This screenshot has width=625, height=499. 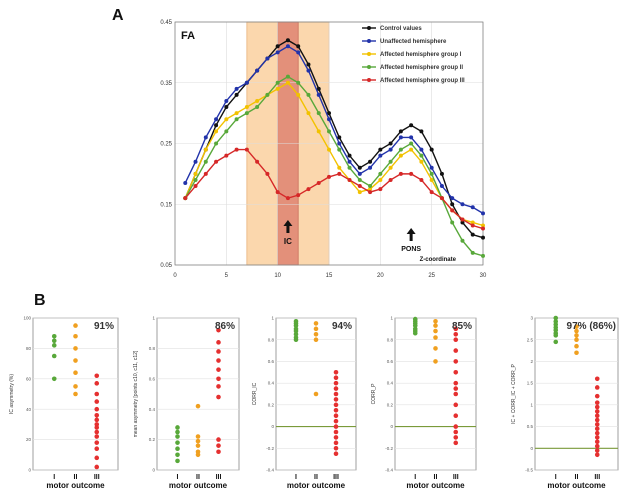 I want to click on accuracy-annotation: 91%, so click(x=104, y=326).